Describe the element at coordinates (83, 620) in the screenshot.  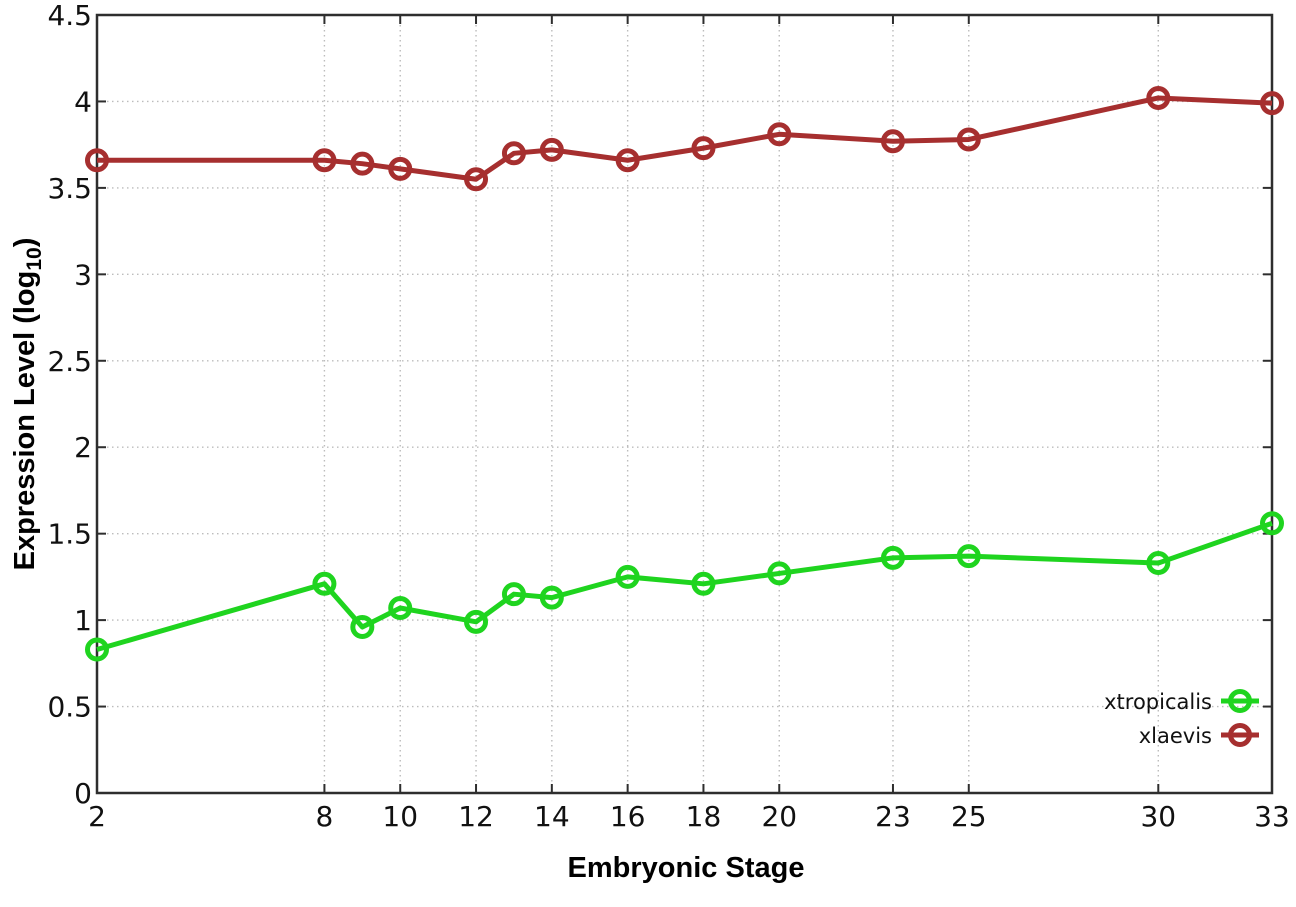
I see `y-tick-label: 1` at that location.